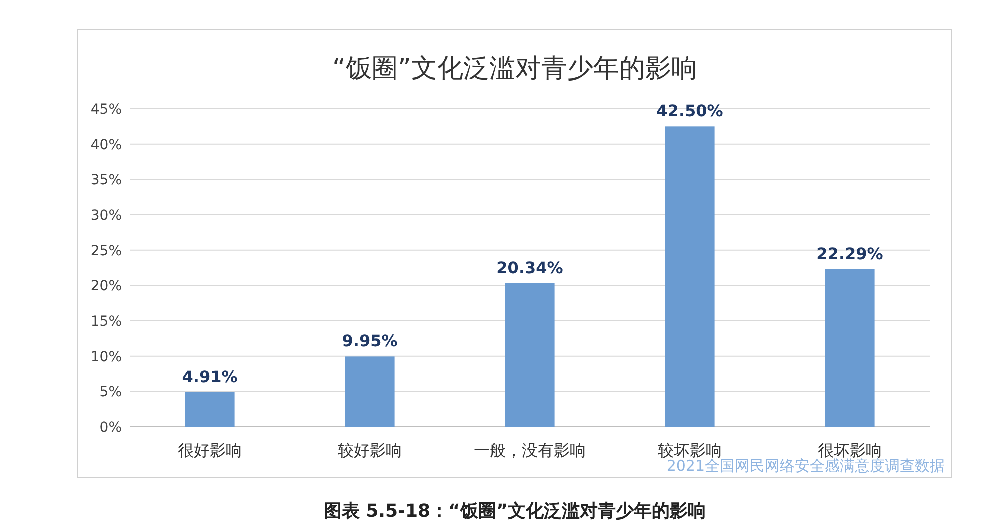 The width and height of the screenshot is (1000, 531). What do you see at coordinates (530, 268) in the screenshot?
I see `data-label: 20.34%` at bounding box center [530, 268].